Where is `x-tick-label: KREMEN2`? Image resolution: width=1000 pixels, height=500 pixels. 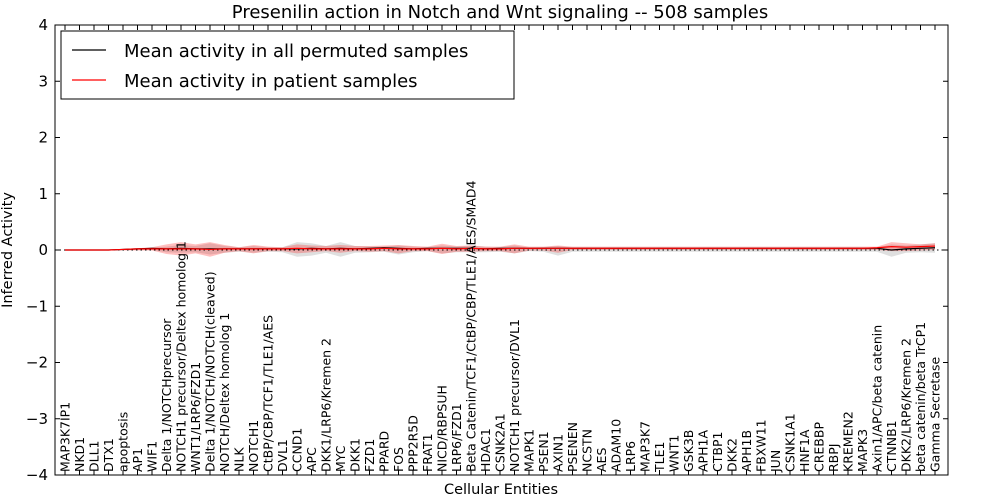
x-tick-label: KREMEN2 is located at coordinates (848, 441).